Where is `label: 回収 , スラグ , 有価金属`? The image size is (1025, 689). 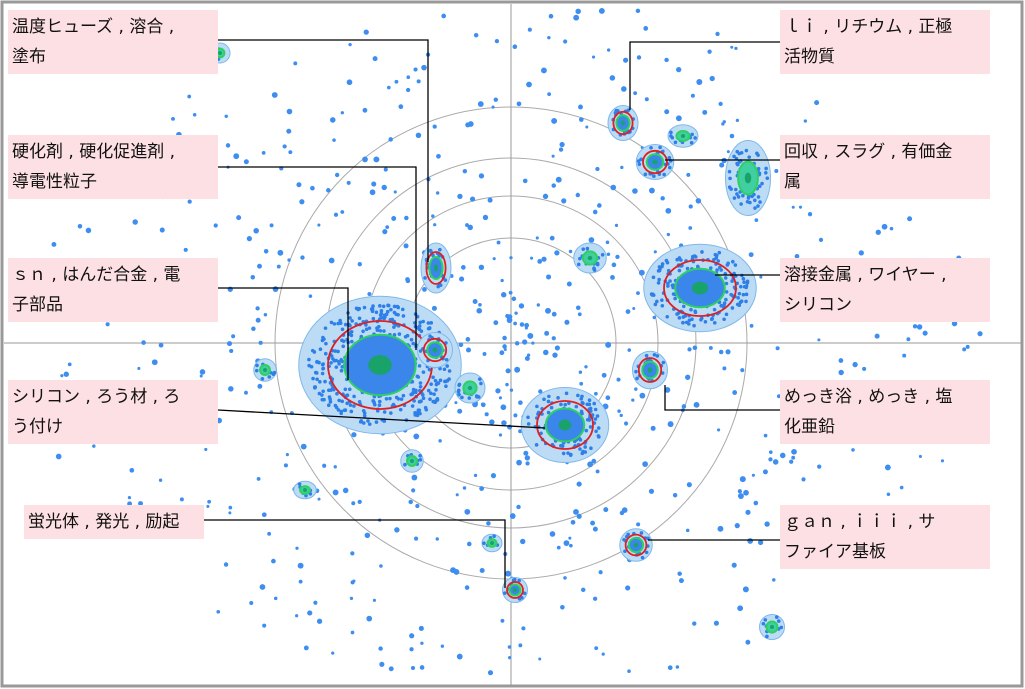 label: 回収 , スラグ , 有価金属 is located at coordinates (885, 167).